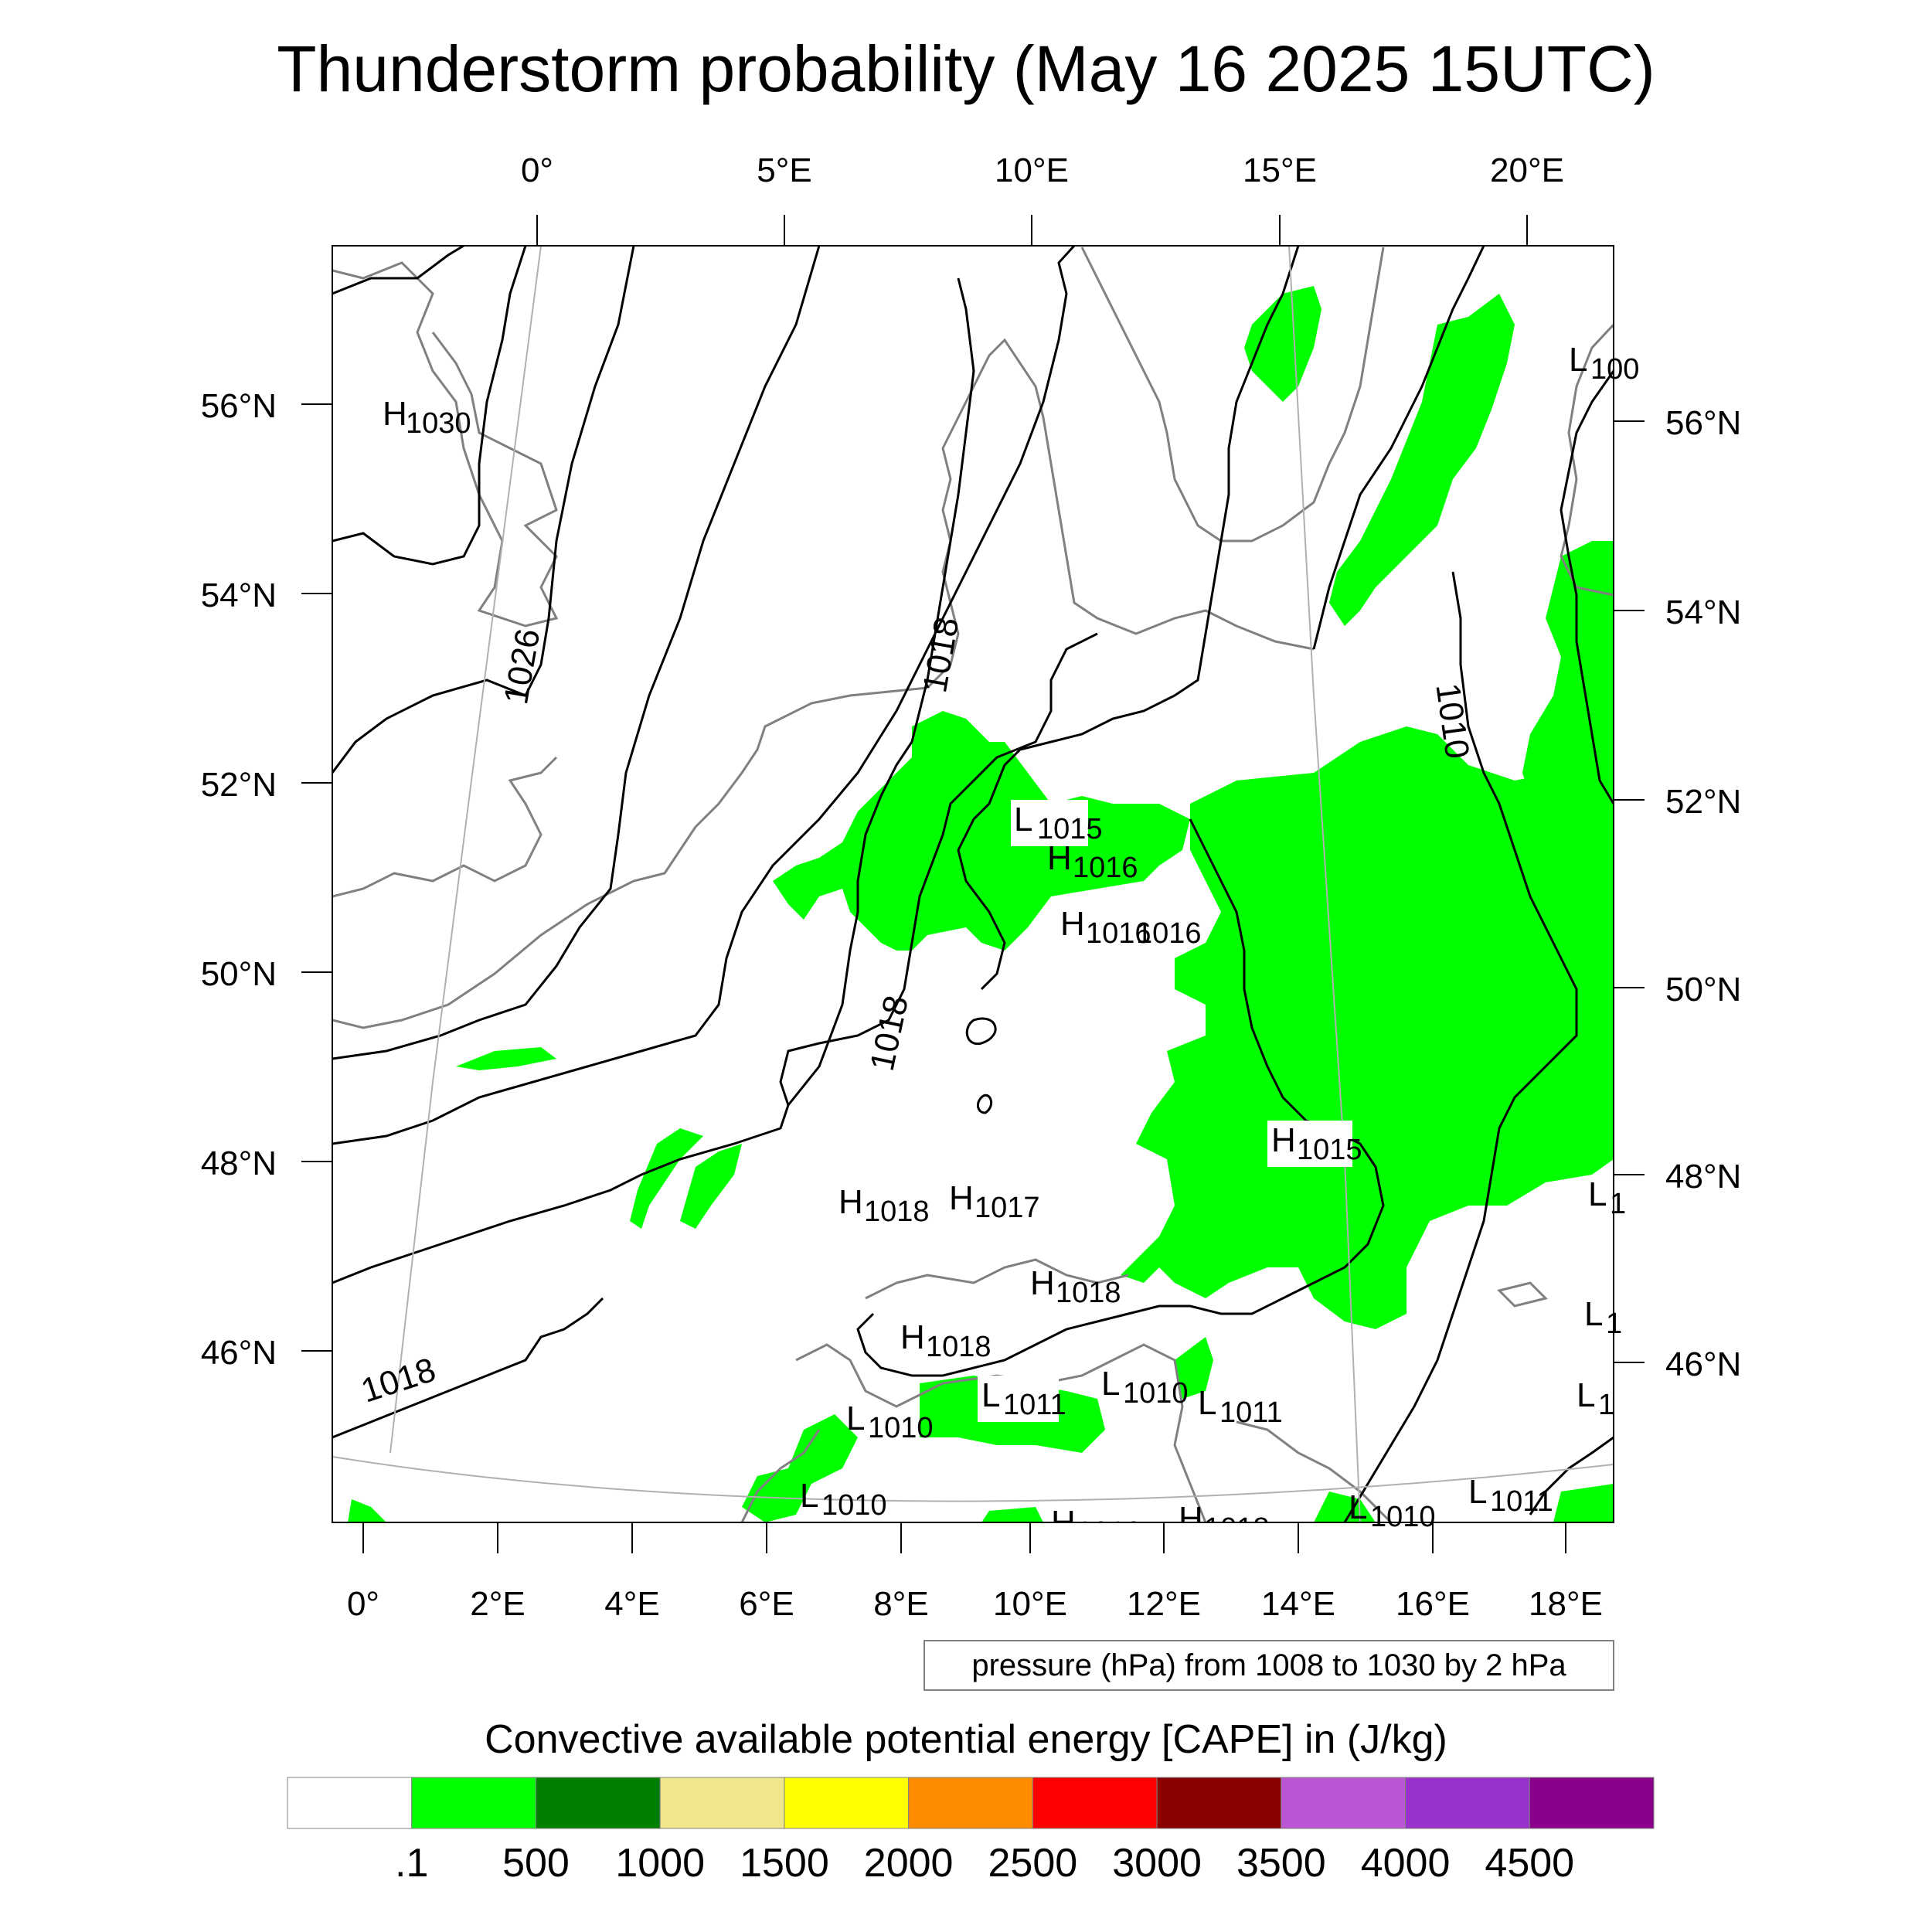 Image resolution: width=1932 pixels, height=1932 pixels. Describe the element at coordinates (800, 1468) in the screenshot. I see `cape-area-italy-west` at that location.